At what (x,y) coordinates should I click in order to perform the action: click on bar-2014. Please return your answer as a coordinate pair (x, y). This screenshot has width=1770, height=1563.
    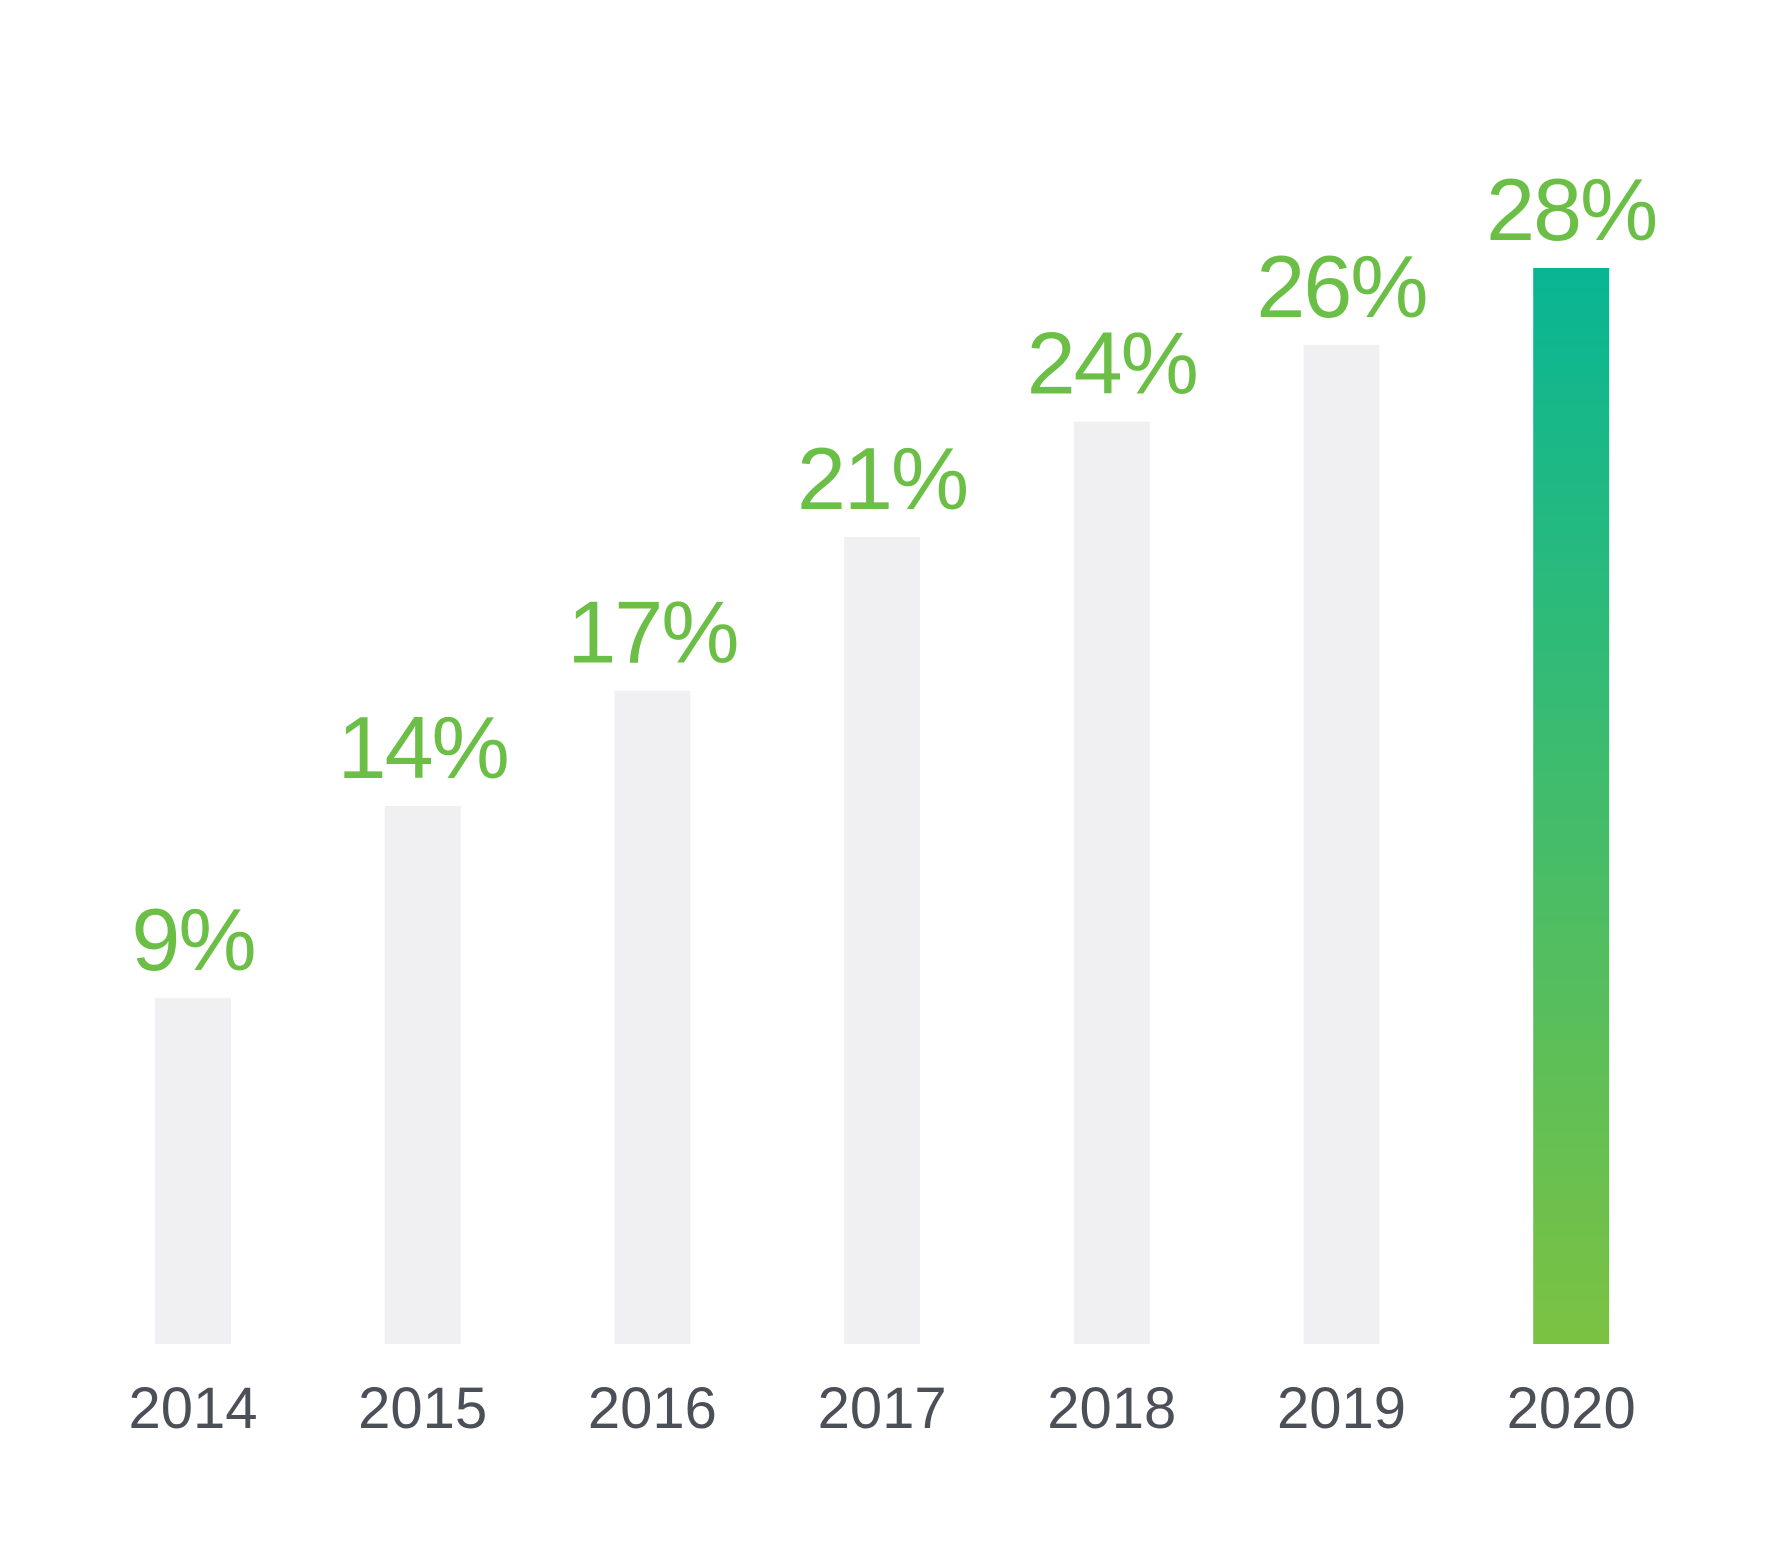
    Looking at the image, I should click on (193, 1171).